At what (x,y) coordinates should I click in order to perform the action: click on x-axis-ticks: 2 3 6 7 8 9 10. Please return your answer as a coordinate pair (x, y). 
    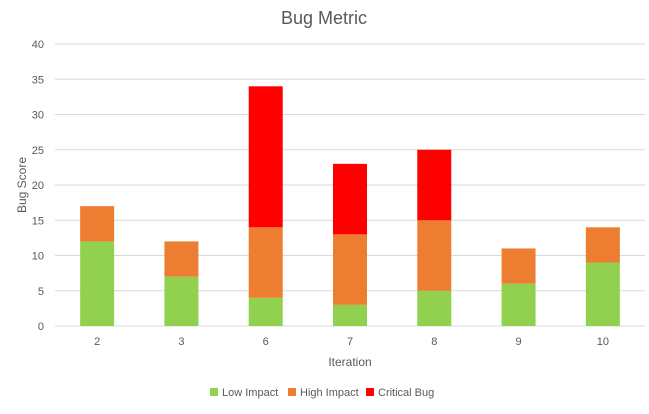
    Looking at the image, I should click on (351, 342).